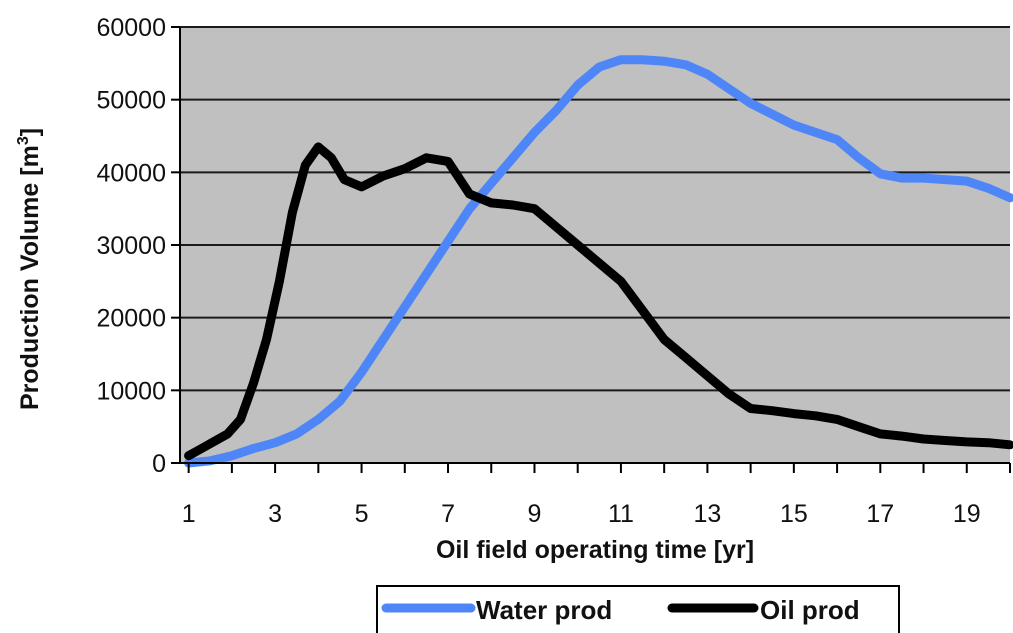 The width and height of the screenshot is (1013, 633). What do you see at coordinates (131, 391) in the screenshot?
I see `y-tick-label-1: 10000` at bounding box center [131, 391].